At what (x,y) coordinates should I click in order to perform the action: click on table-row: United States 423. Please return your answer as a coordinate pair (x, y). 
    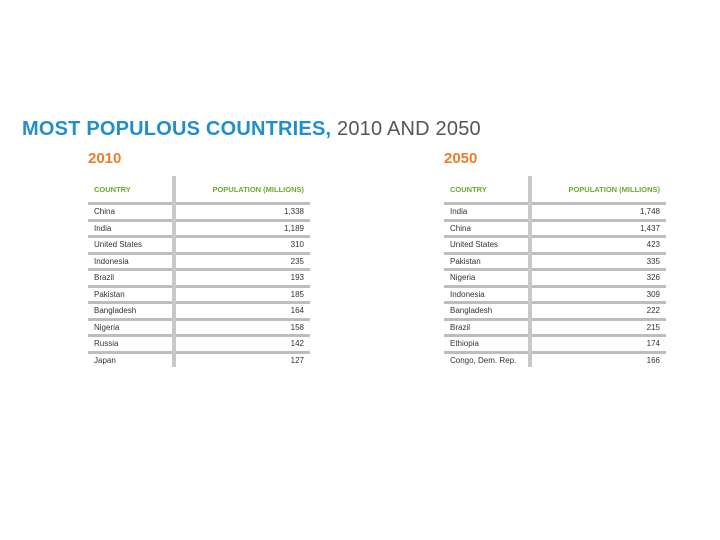
    Looking at the image, I should click on (555, 245).